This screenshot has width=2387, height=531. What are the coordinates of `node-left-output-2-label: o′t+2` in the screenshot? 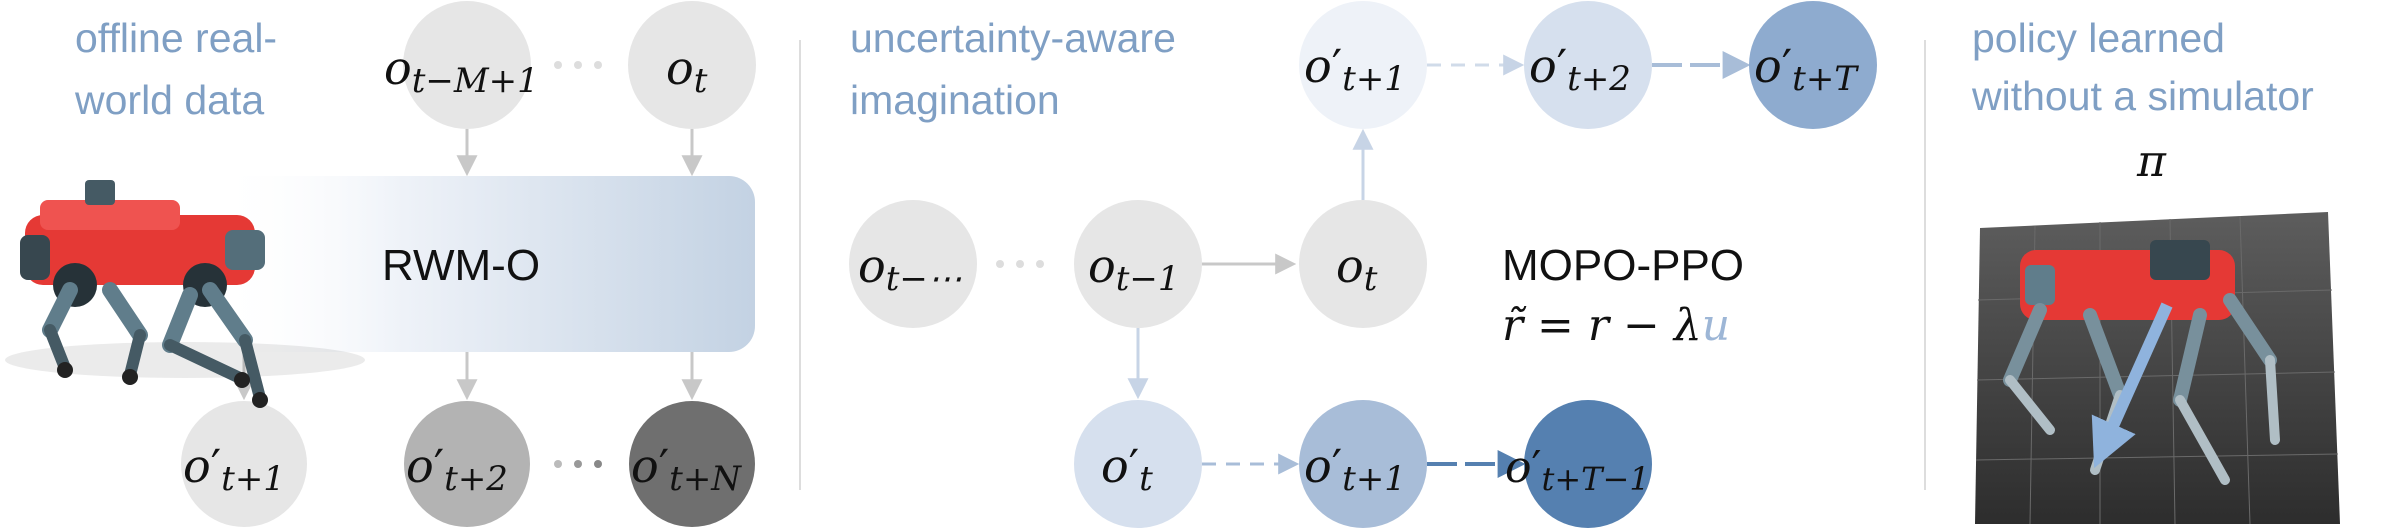 It's located at (457, 469).